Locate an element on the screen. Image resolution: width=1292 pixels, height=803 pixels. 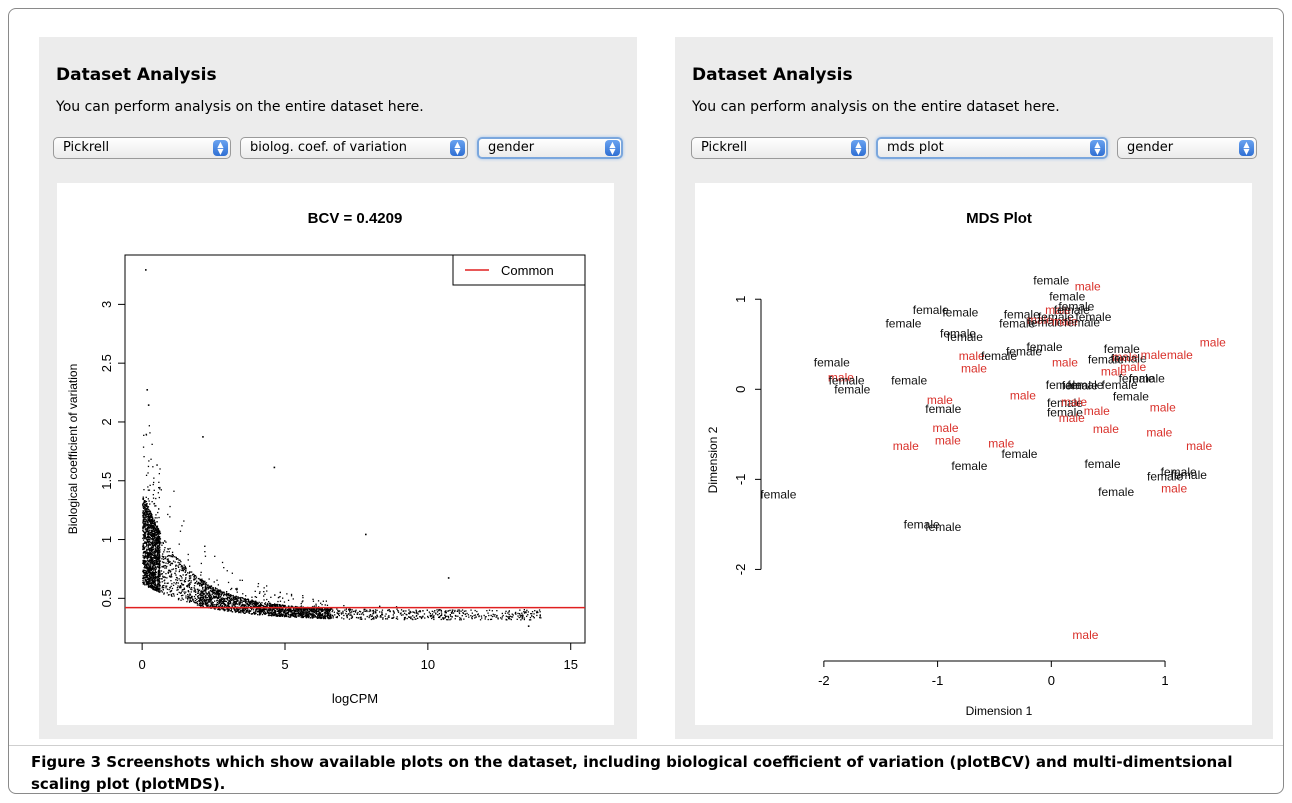
mds-label-male: male is located at coordinates (1154, 355).